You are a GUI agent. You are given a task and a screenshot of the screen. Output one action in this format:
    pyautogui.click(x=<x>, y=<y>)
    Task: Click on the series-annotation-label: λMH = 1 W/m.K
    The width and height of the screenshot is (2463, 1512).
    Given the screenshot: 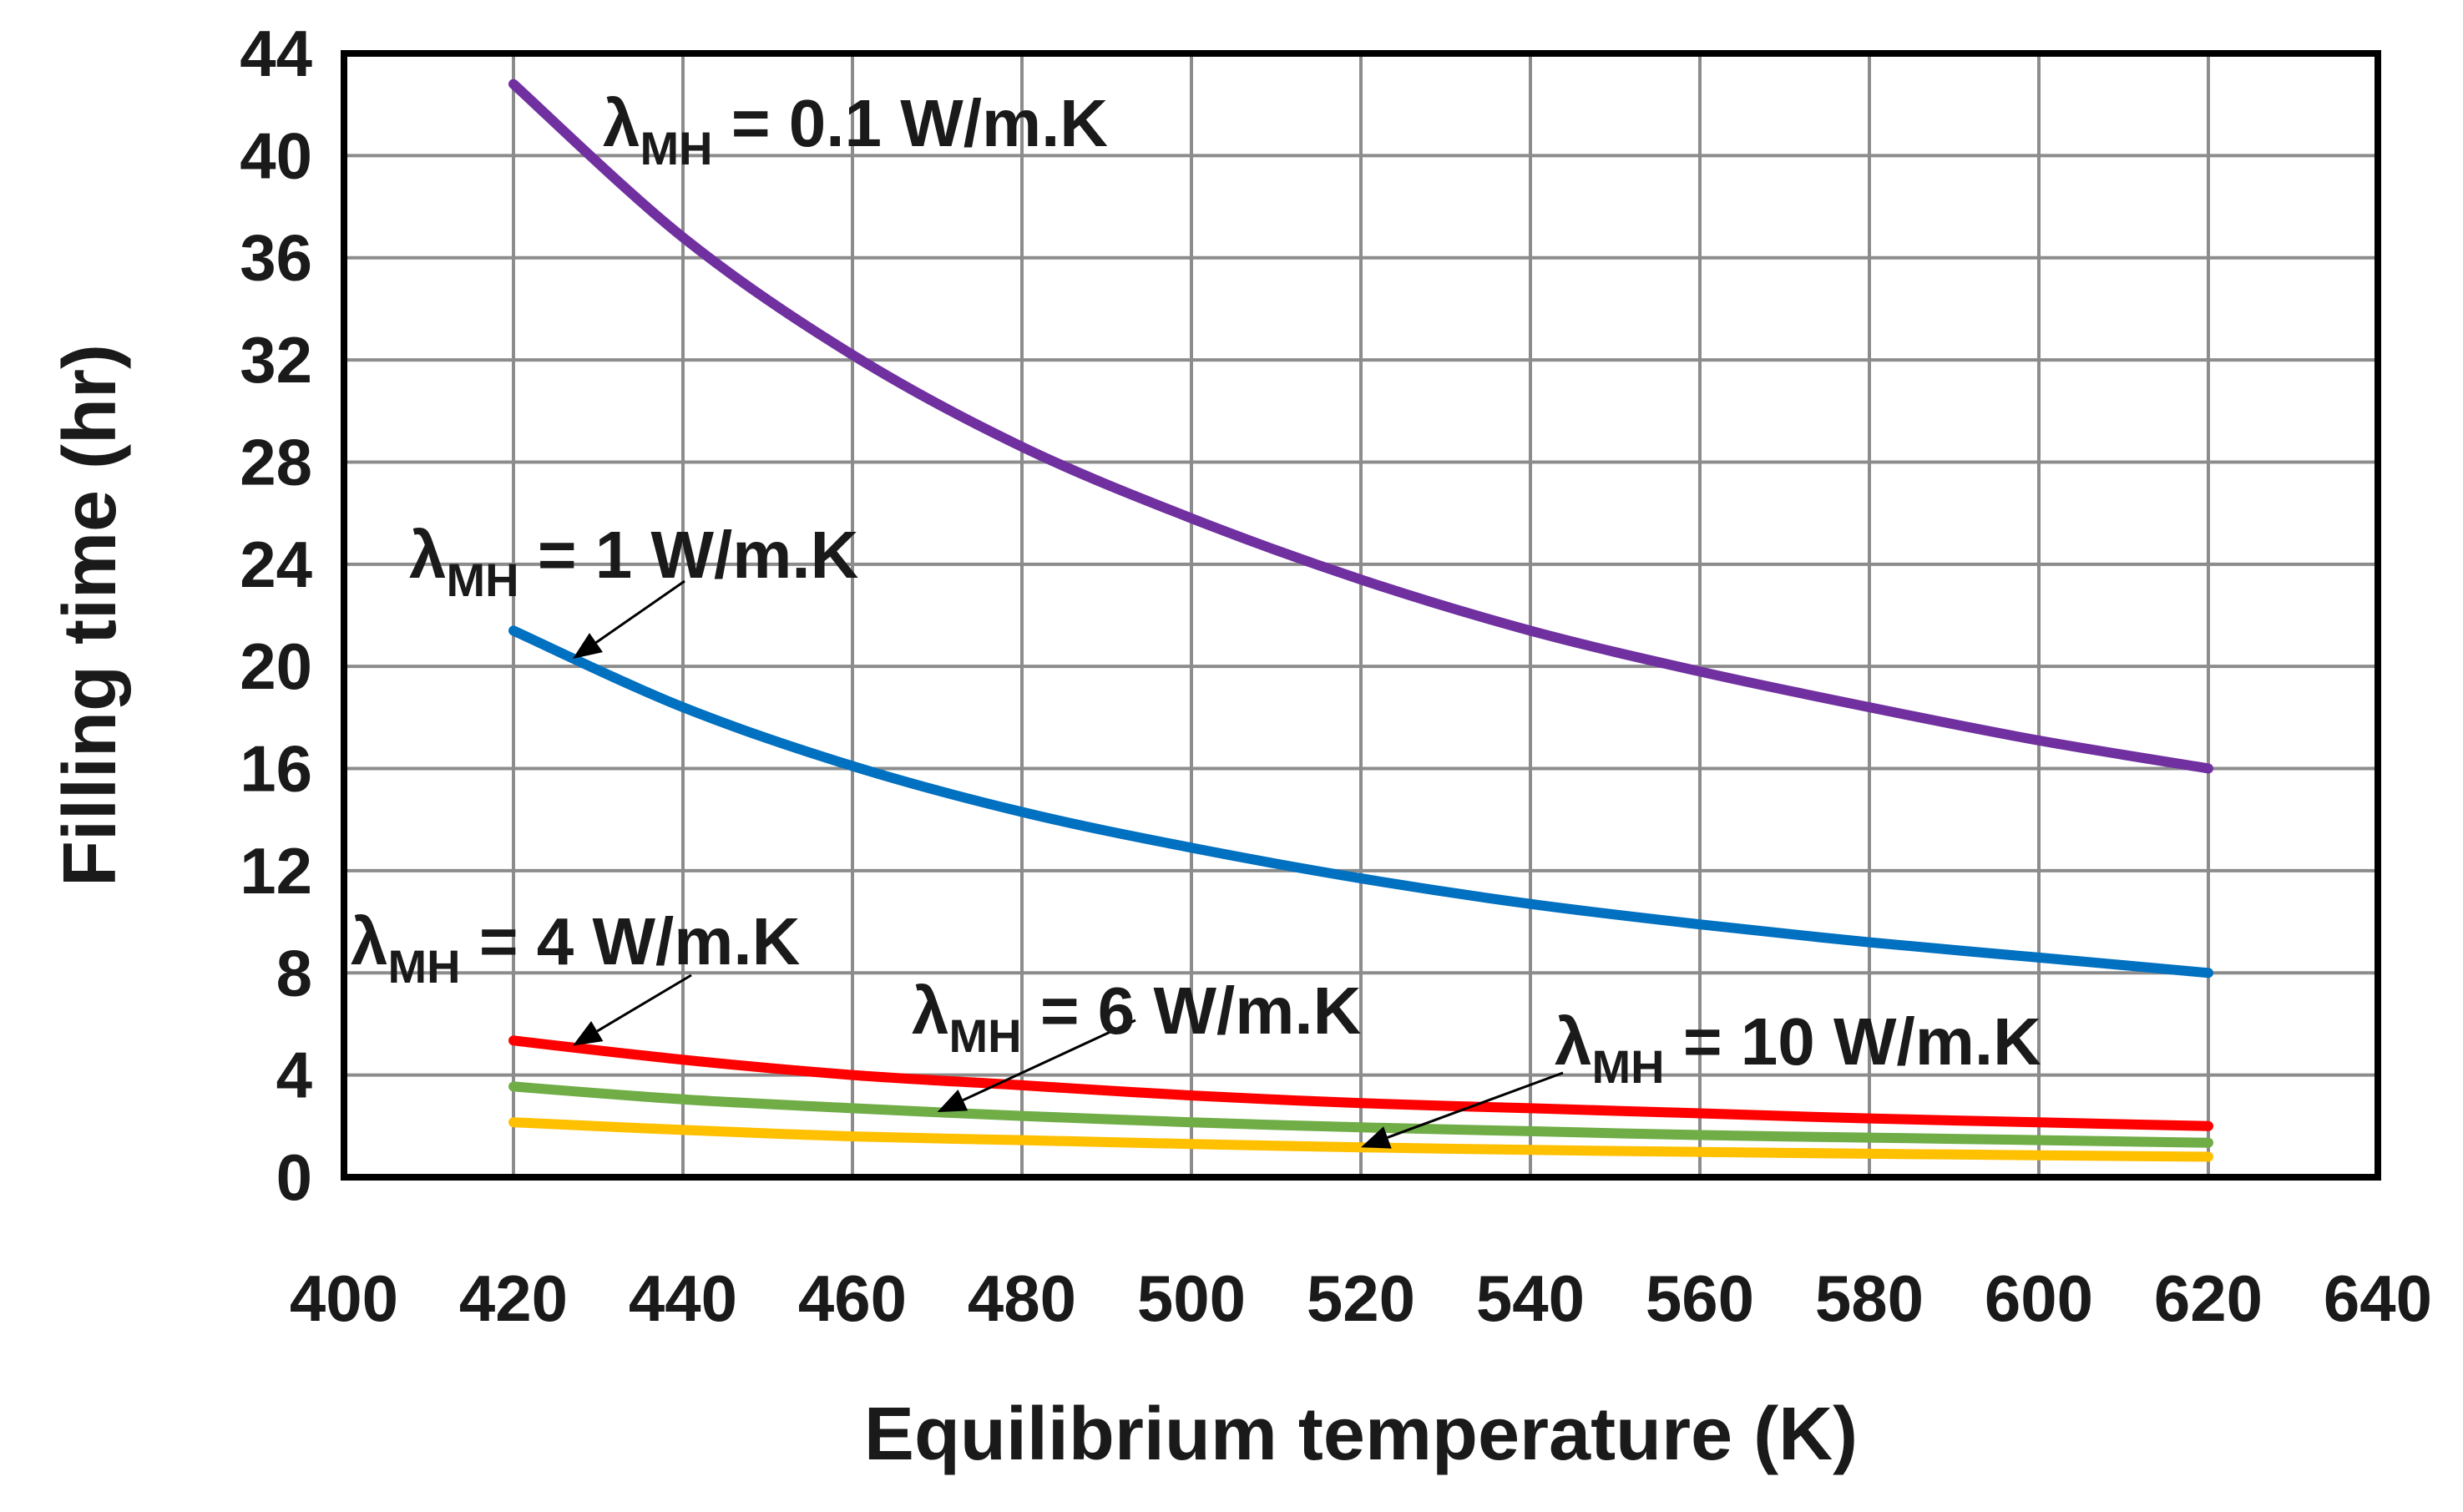 What is the action you would take?
    pyautogui.click(x=634, y=562)
    